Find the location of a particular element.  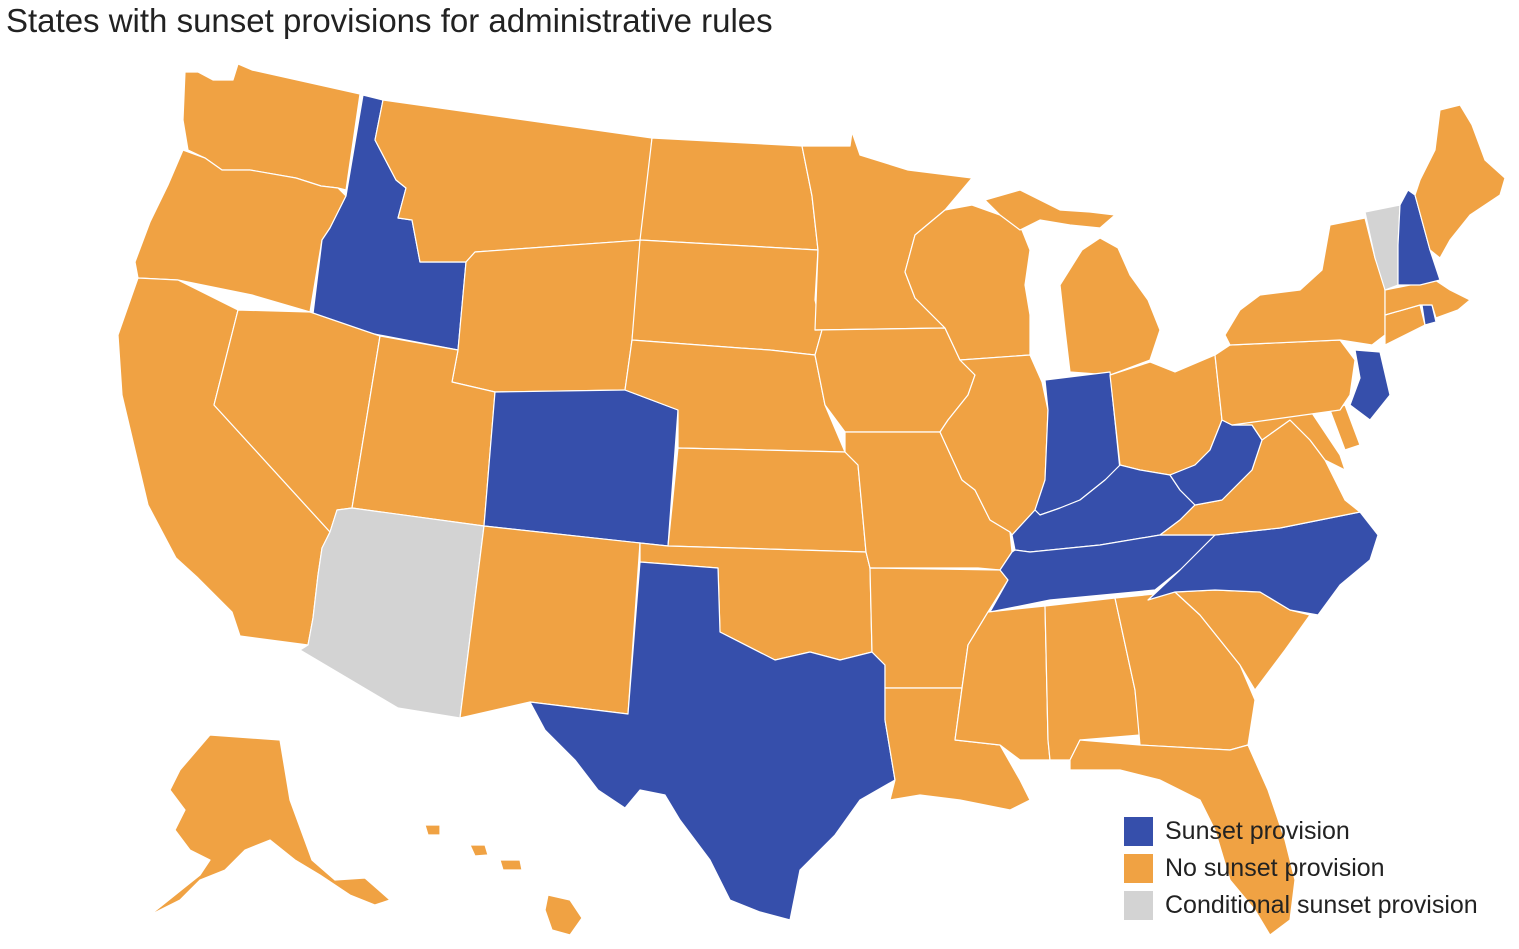

state-wyoming is located at coordinates (547, 316).